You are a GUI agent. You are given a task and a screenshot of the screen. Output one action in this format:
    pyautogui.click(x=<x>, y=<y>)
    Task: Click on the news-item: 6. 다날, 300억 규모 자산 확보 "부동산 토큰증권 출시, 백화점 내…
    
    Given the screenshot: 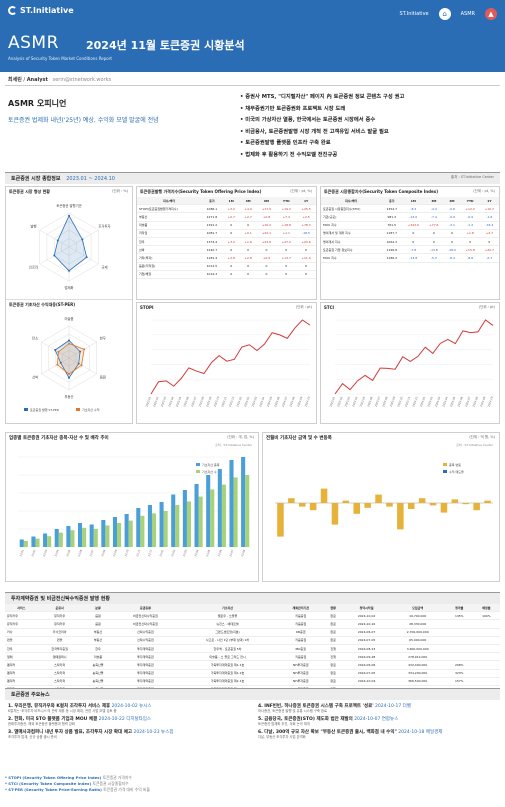 What is the action you would take?
    pyautogui.click(x=350, y=734)
    